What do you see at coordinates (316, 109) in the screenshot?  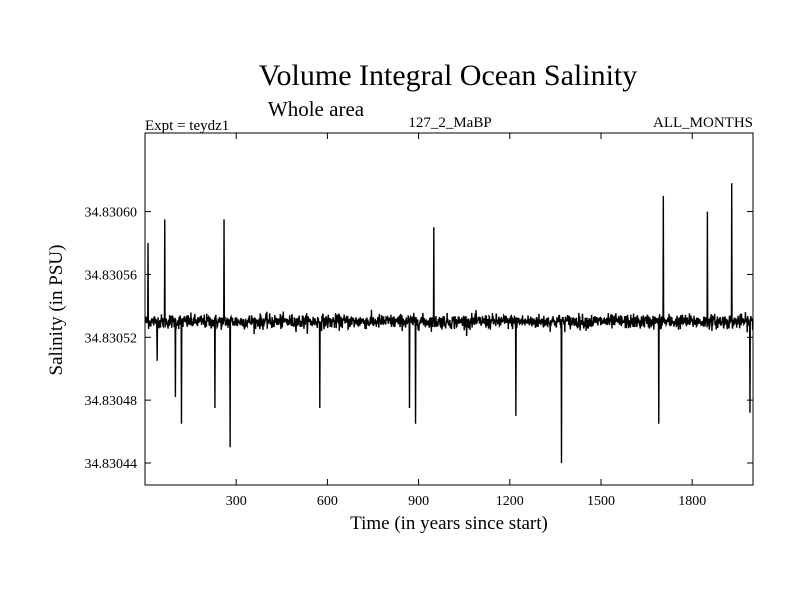 I see `chart-subtitle: Whole area` at bounding box center [316, 109].